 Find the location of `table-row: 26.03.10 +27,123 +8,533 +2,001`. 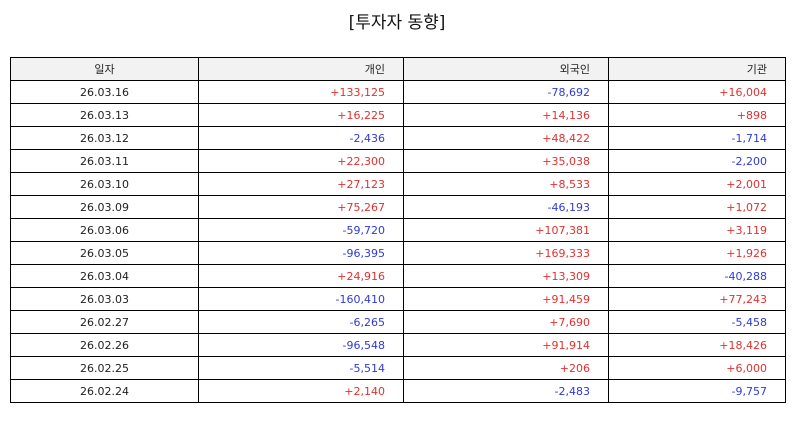

table-row: 26.03.10 +27,123 +8,533 +2,001 is located at coordinates (398, 184).